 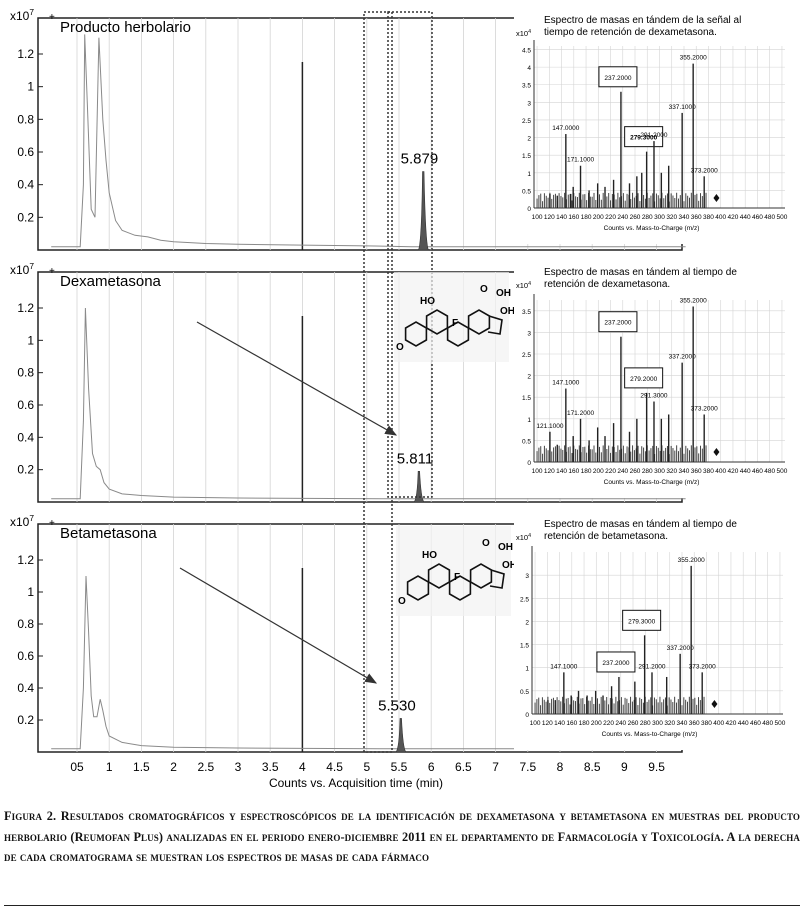 What do you see at coordinates (495, 767) in the screenshot?
I see `x-tick-label: 7` at bounding box center [495, 767].